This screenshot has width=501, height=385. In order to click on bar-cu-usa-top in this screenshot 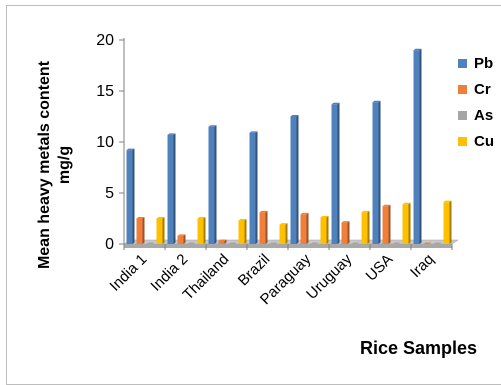, I will do `click(406, 203)`.